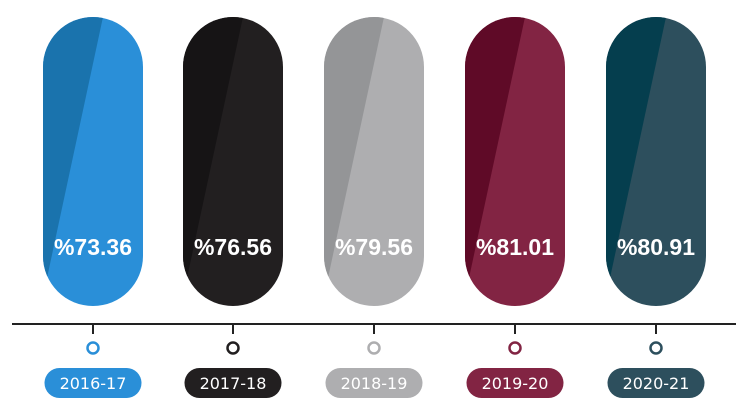  I want to click on data-label-2019-20: %81.01, so click(515, 247).